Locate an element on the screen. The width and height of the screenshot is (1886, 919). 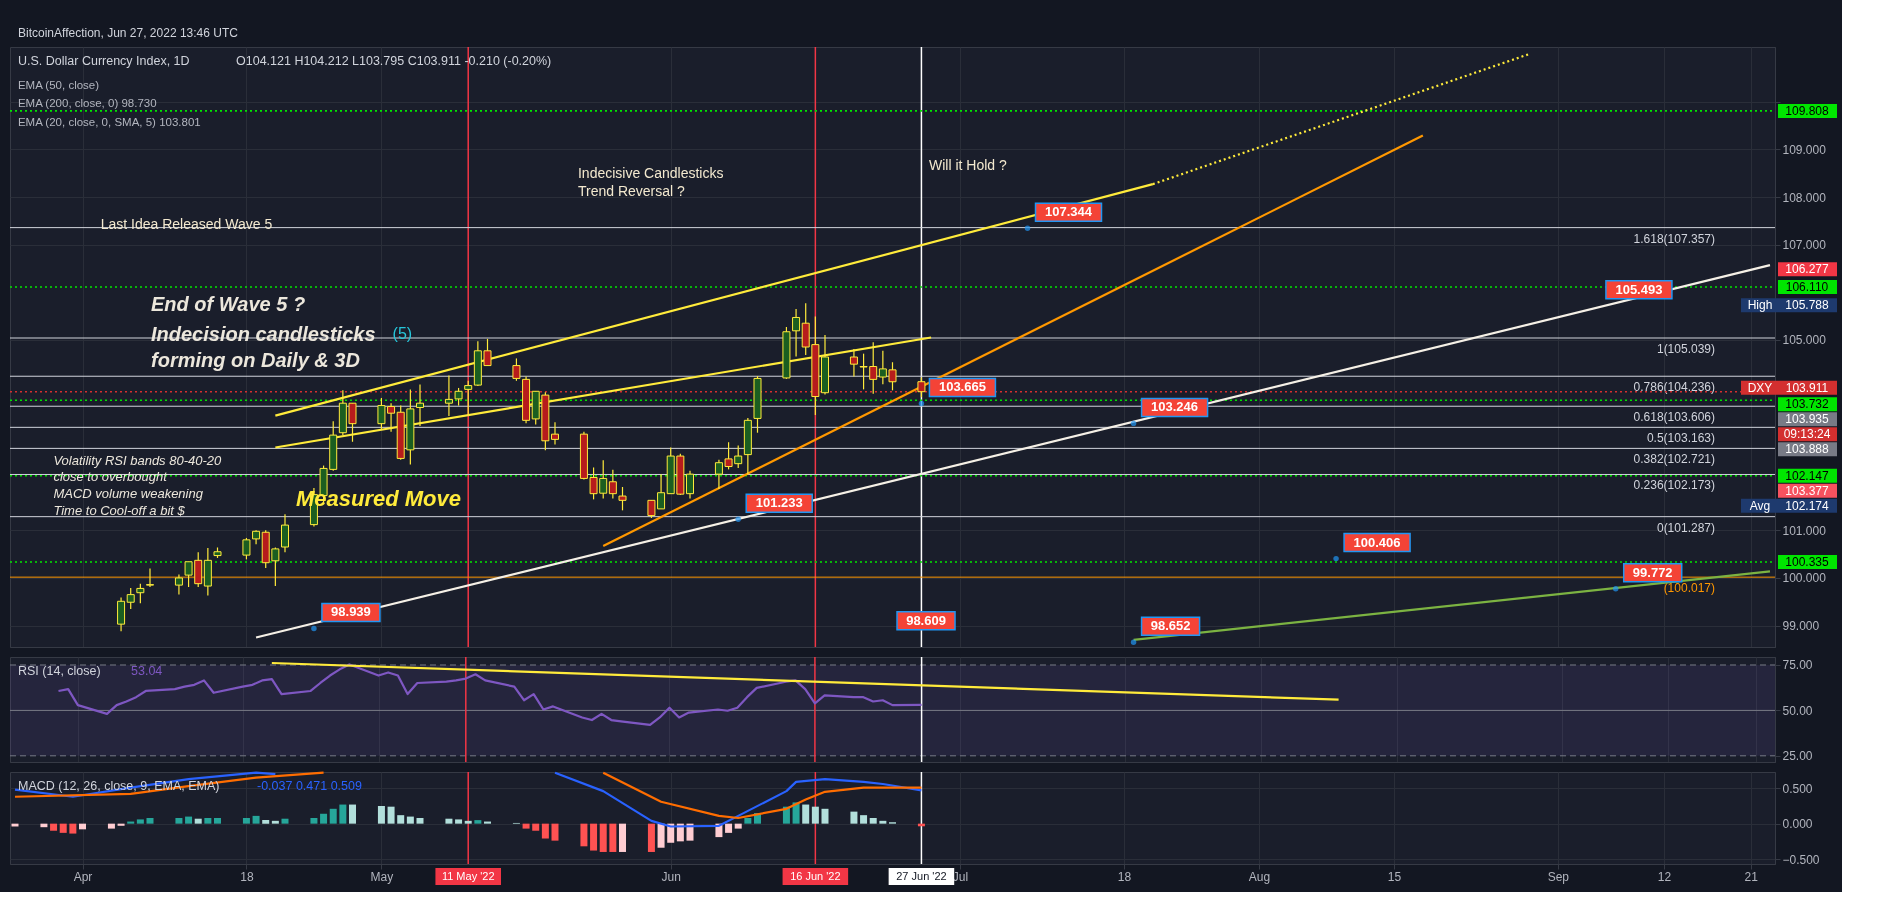
ref-line-label: 0.618(103.606) is located at coordinates (1674, 417).